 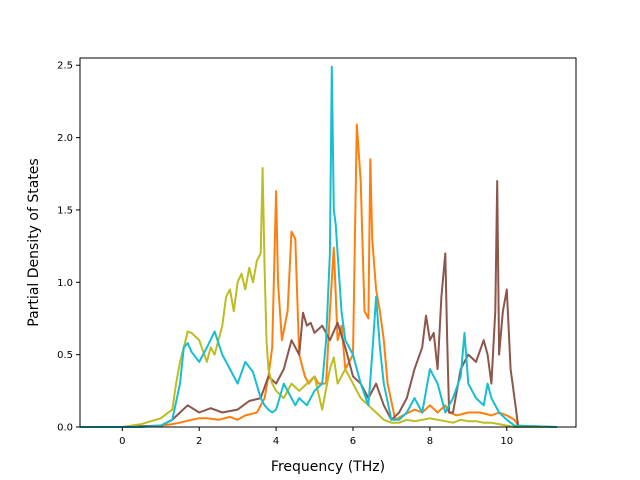 I want to click on y-axis-title: Partial Density of States, so click(x=34, y=242).